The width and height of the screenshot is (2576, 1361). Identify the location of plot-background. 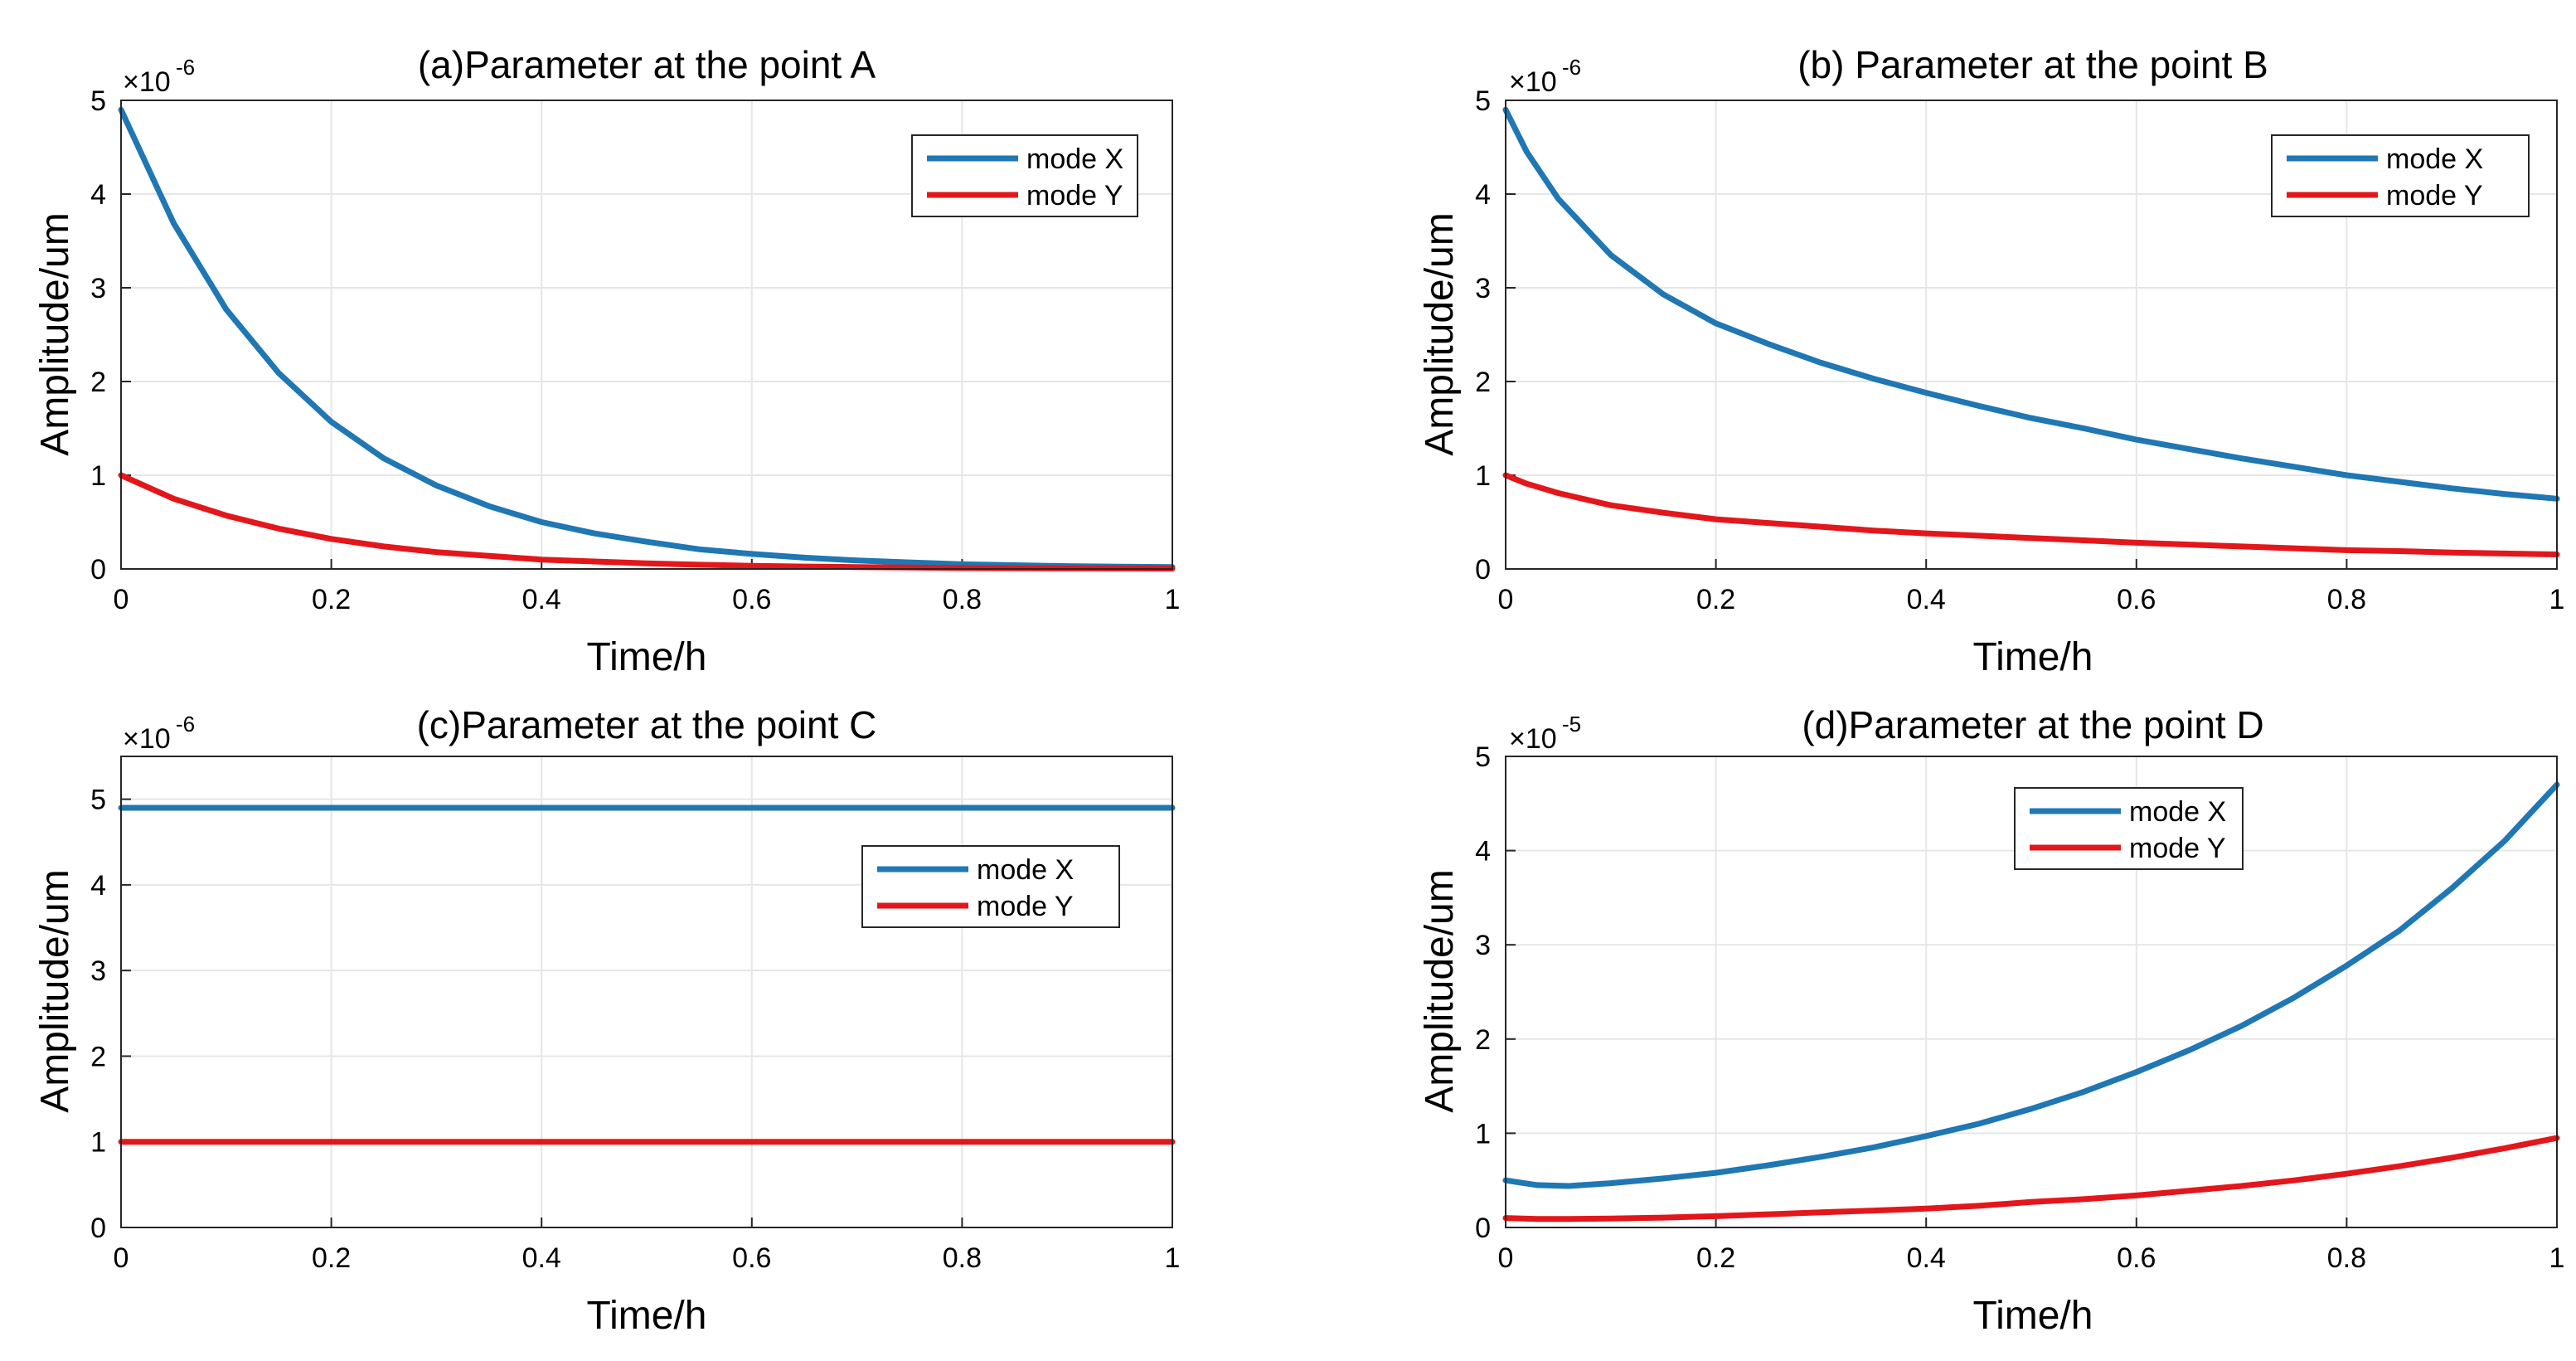
(646, 991).